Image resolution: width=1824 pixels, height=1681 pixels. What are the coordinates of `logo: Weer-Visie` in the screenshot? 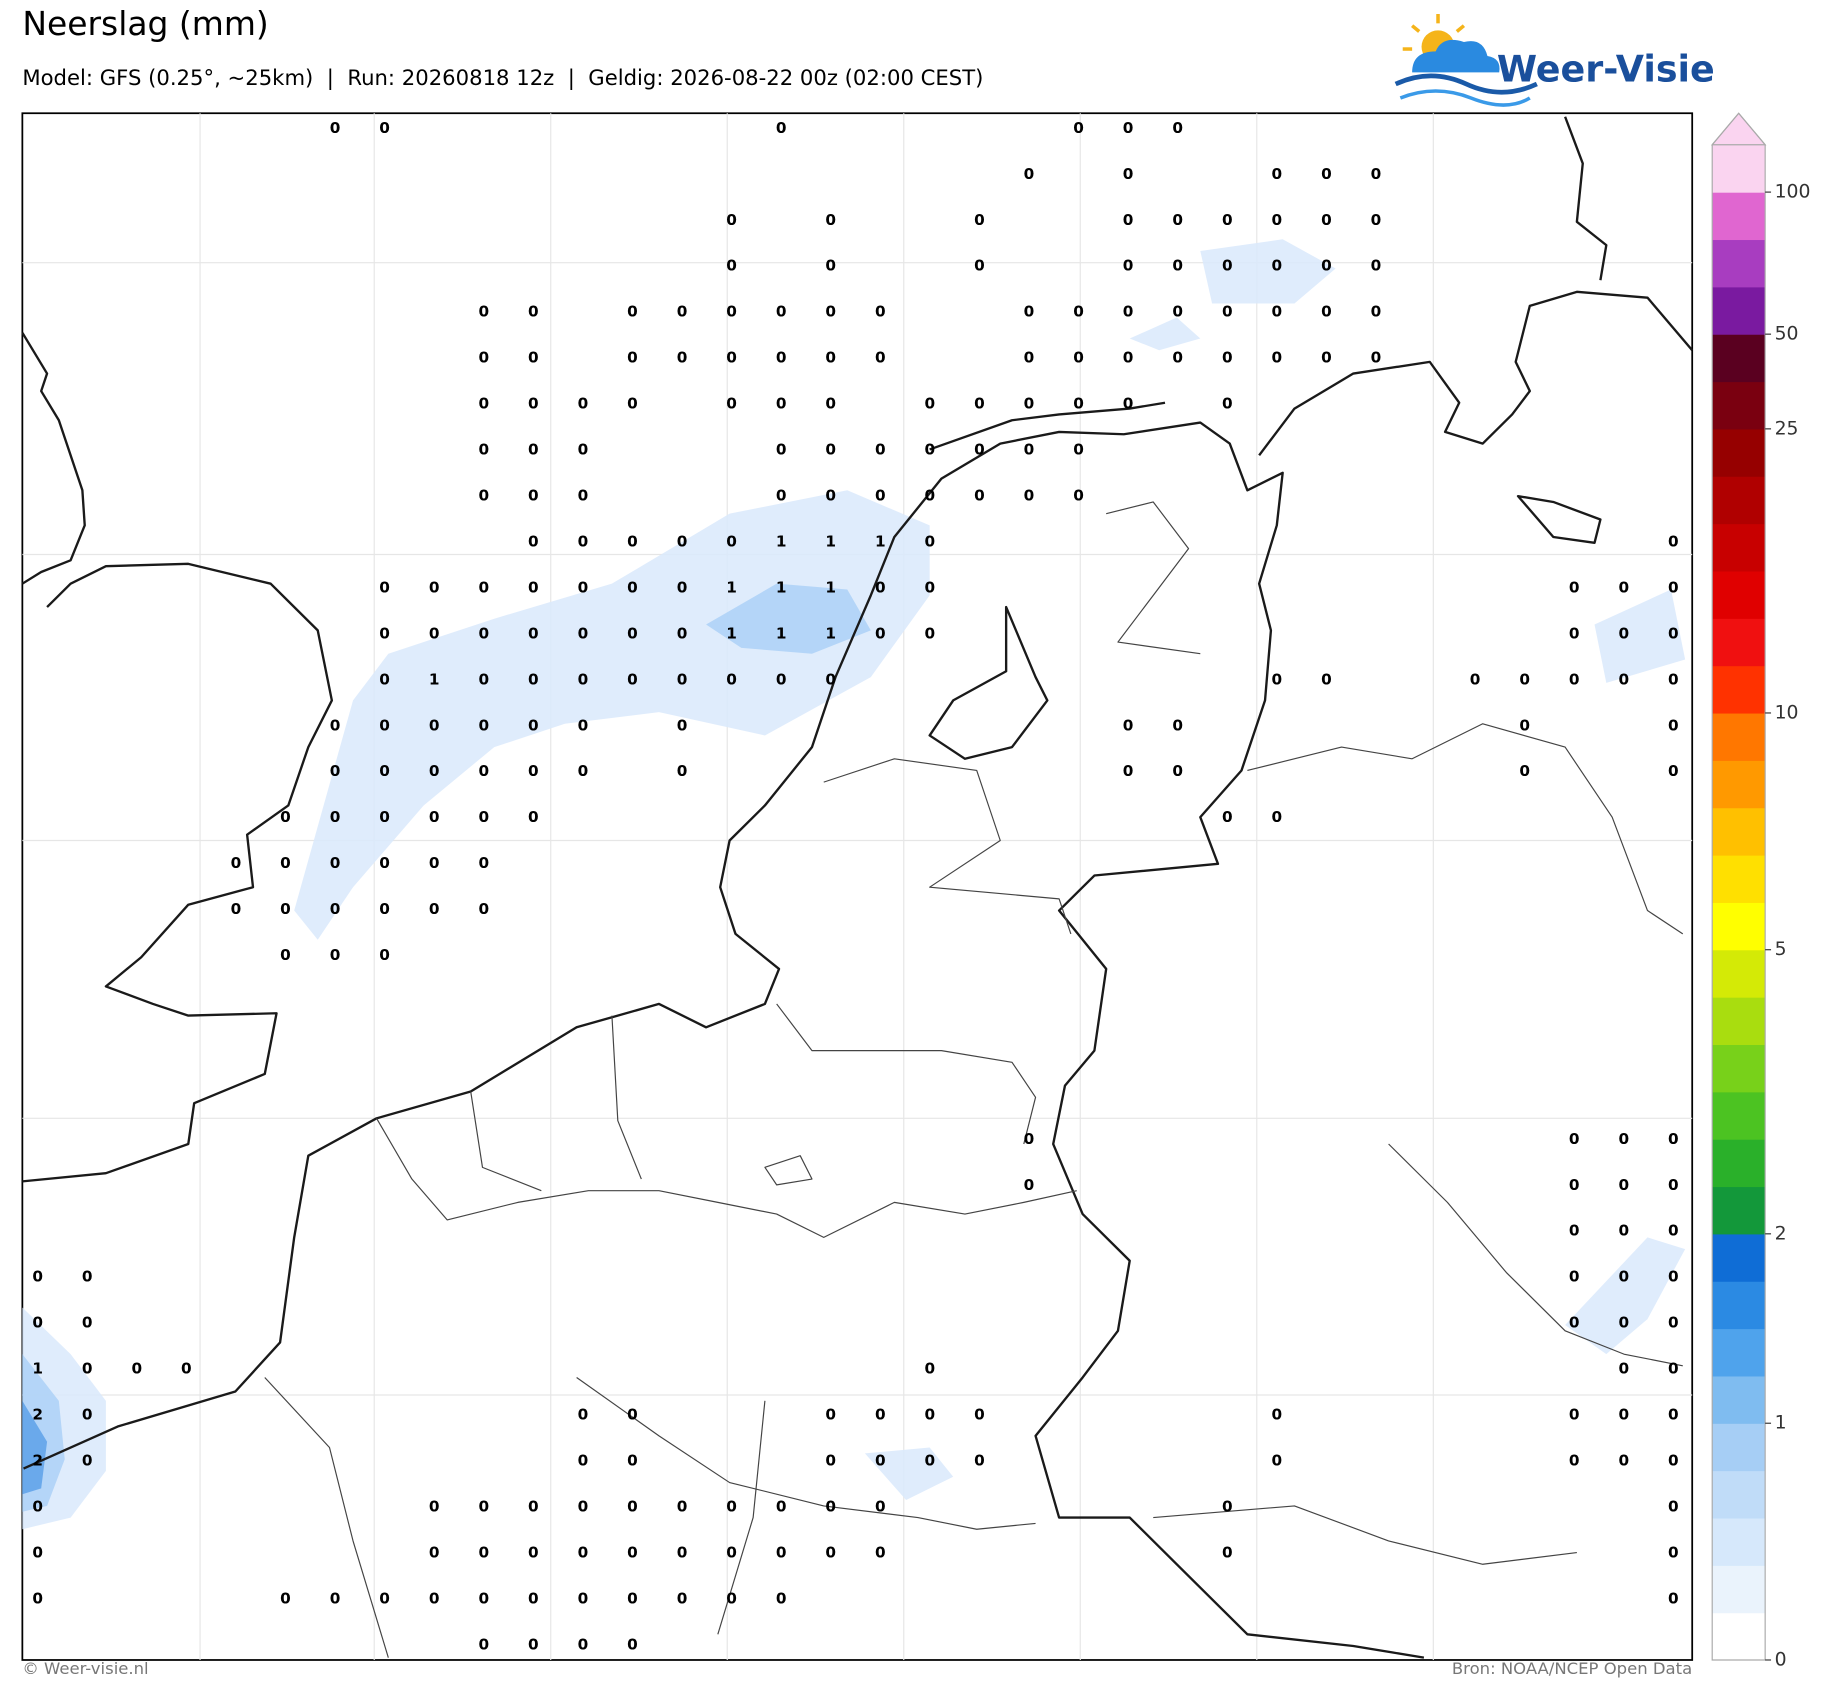 It's located at (1554, 60).